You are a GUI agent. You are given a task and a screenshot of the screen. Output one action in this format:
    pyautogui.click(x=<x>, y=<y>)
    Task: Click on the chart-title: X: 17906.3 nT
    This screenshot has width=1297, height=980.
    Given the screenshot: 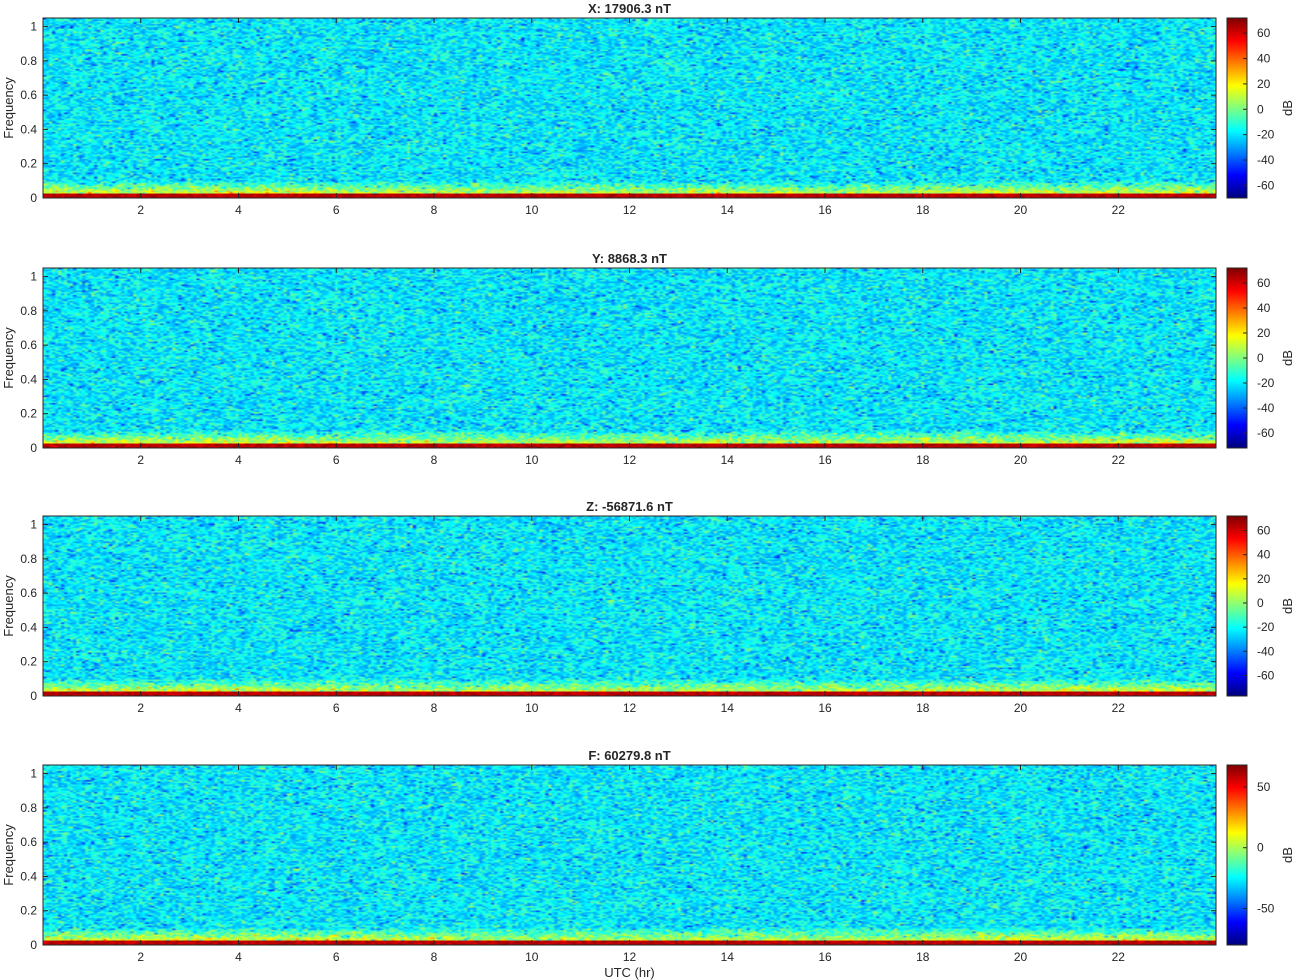 What is the action you would take?
    pyautogui.click(x=629, y=8)
    